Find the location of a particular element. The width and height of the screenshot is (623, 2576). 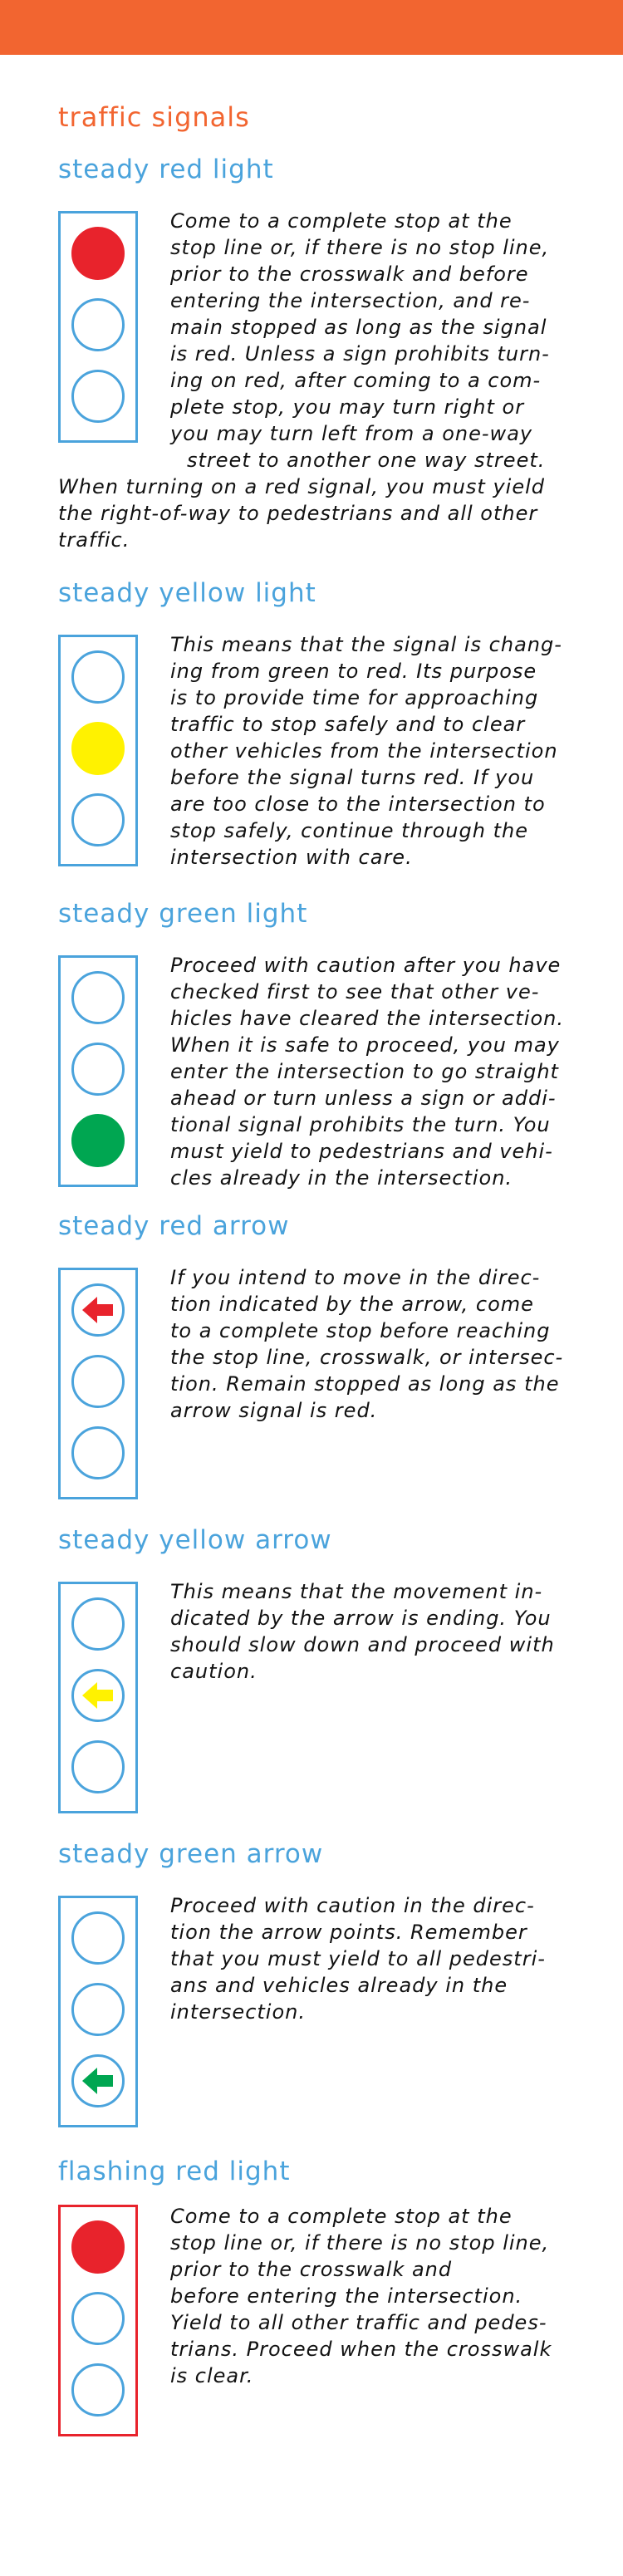

text-line: prior to the crosswalk and is located at coordinates (311, 2269).